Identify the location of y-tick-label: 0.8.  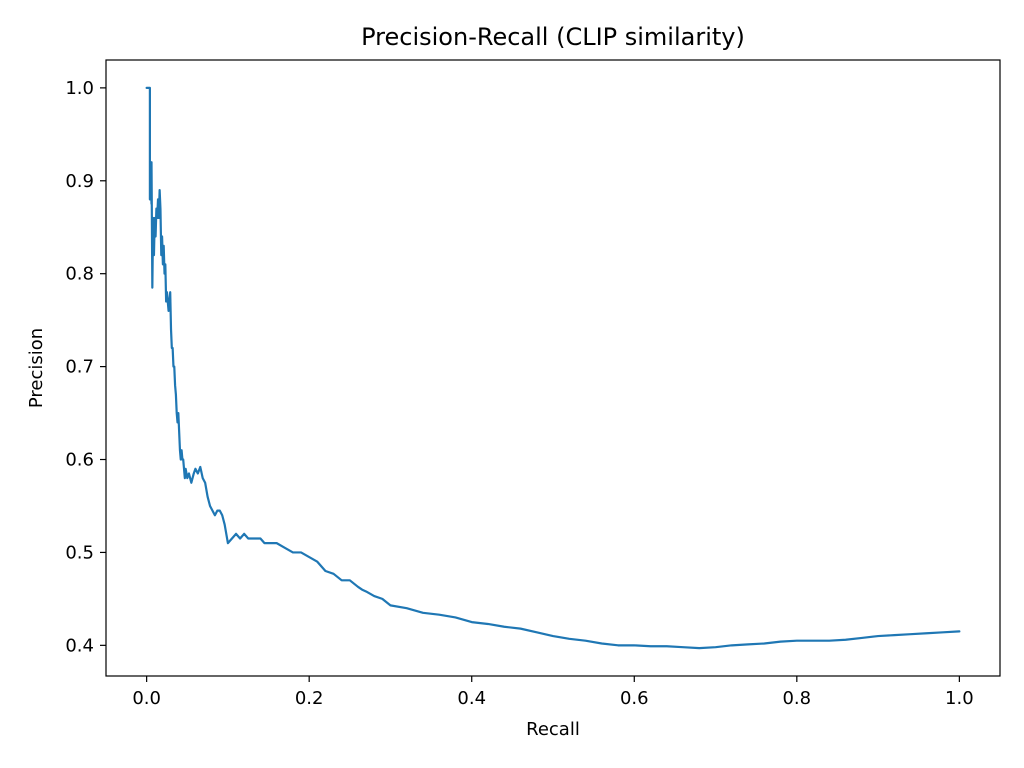
(79, 274).